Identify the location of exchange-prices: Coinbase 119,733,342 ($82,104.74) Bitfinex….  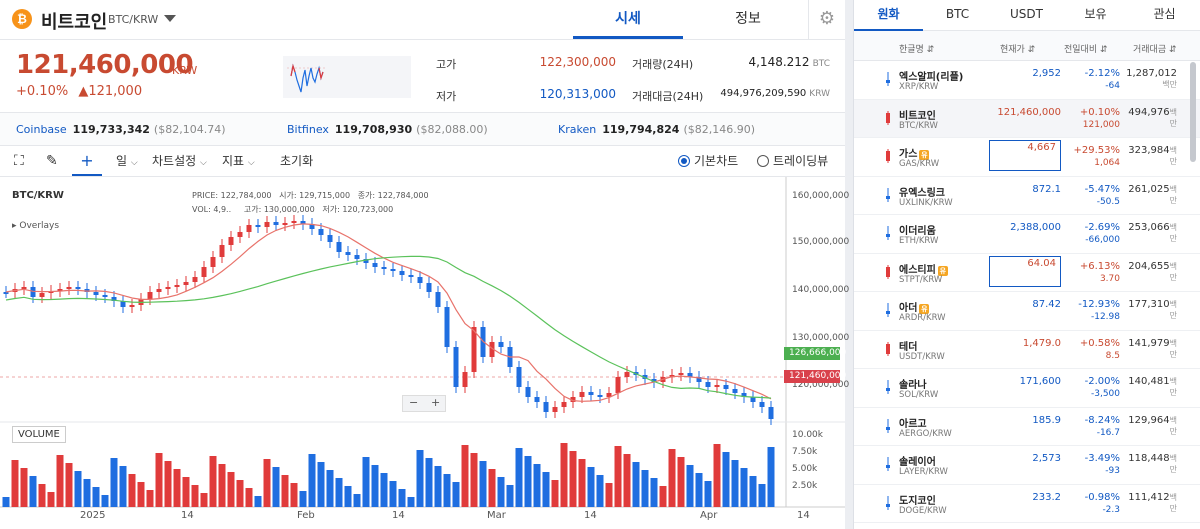
(422, 129).